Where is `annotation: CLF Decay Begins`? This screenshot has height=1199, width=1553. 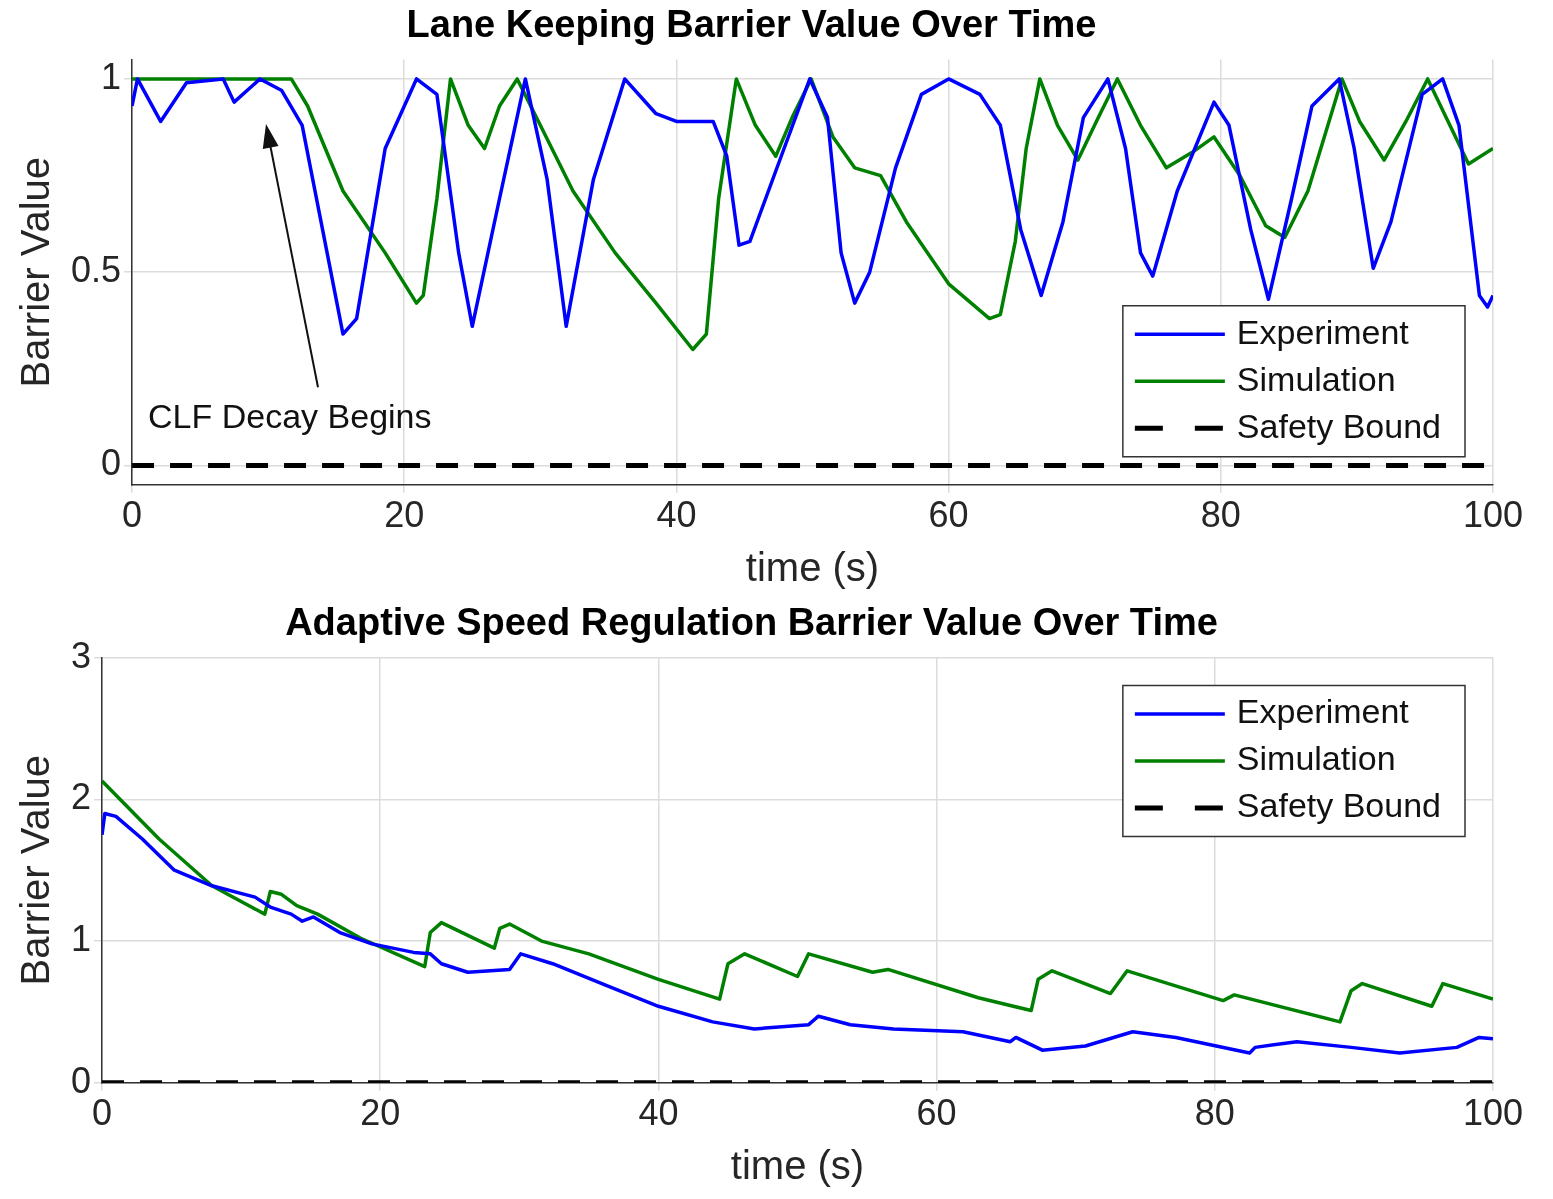 annotation: CLF Decay Begins is located at coordinates (290, 416).